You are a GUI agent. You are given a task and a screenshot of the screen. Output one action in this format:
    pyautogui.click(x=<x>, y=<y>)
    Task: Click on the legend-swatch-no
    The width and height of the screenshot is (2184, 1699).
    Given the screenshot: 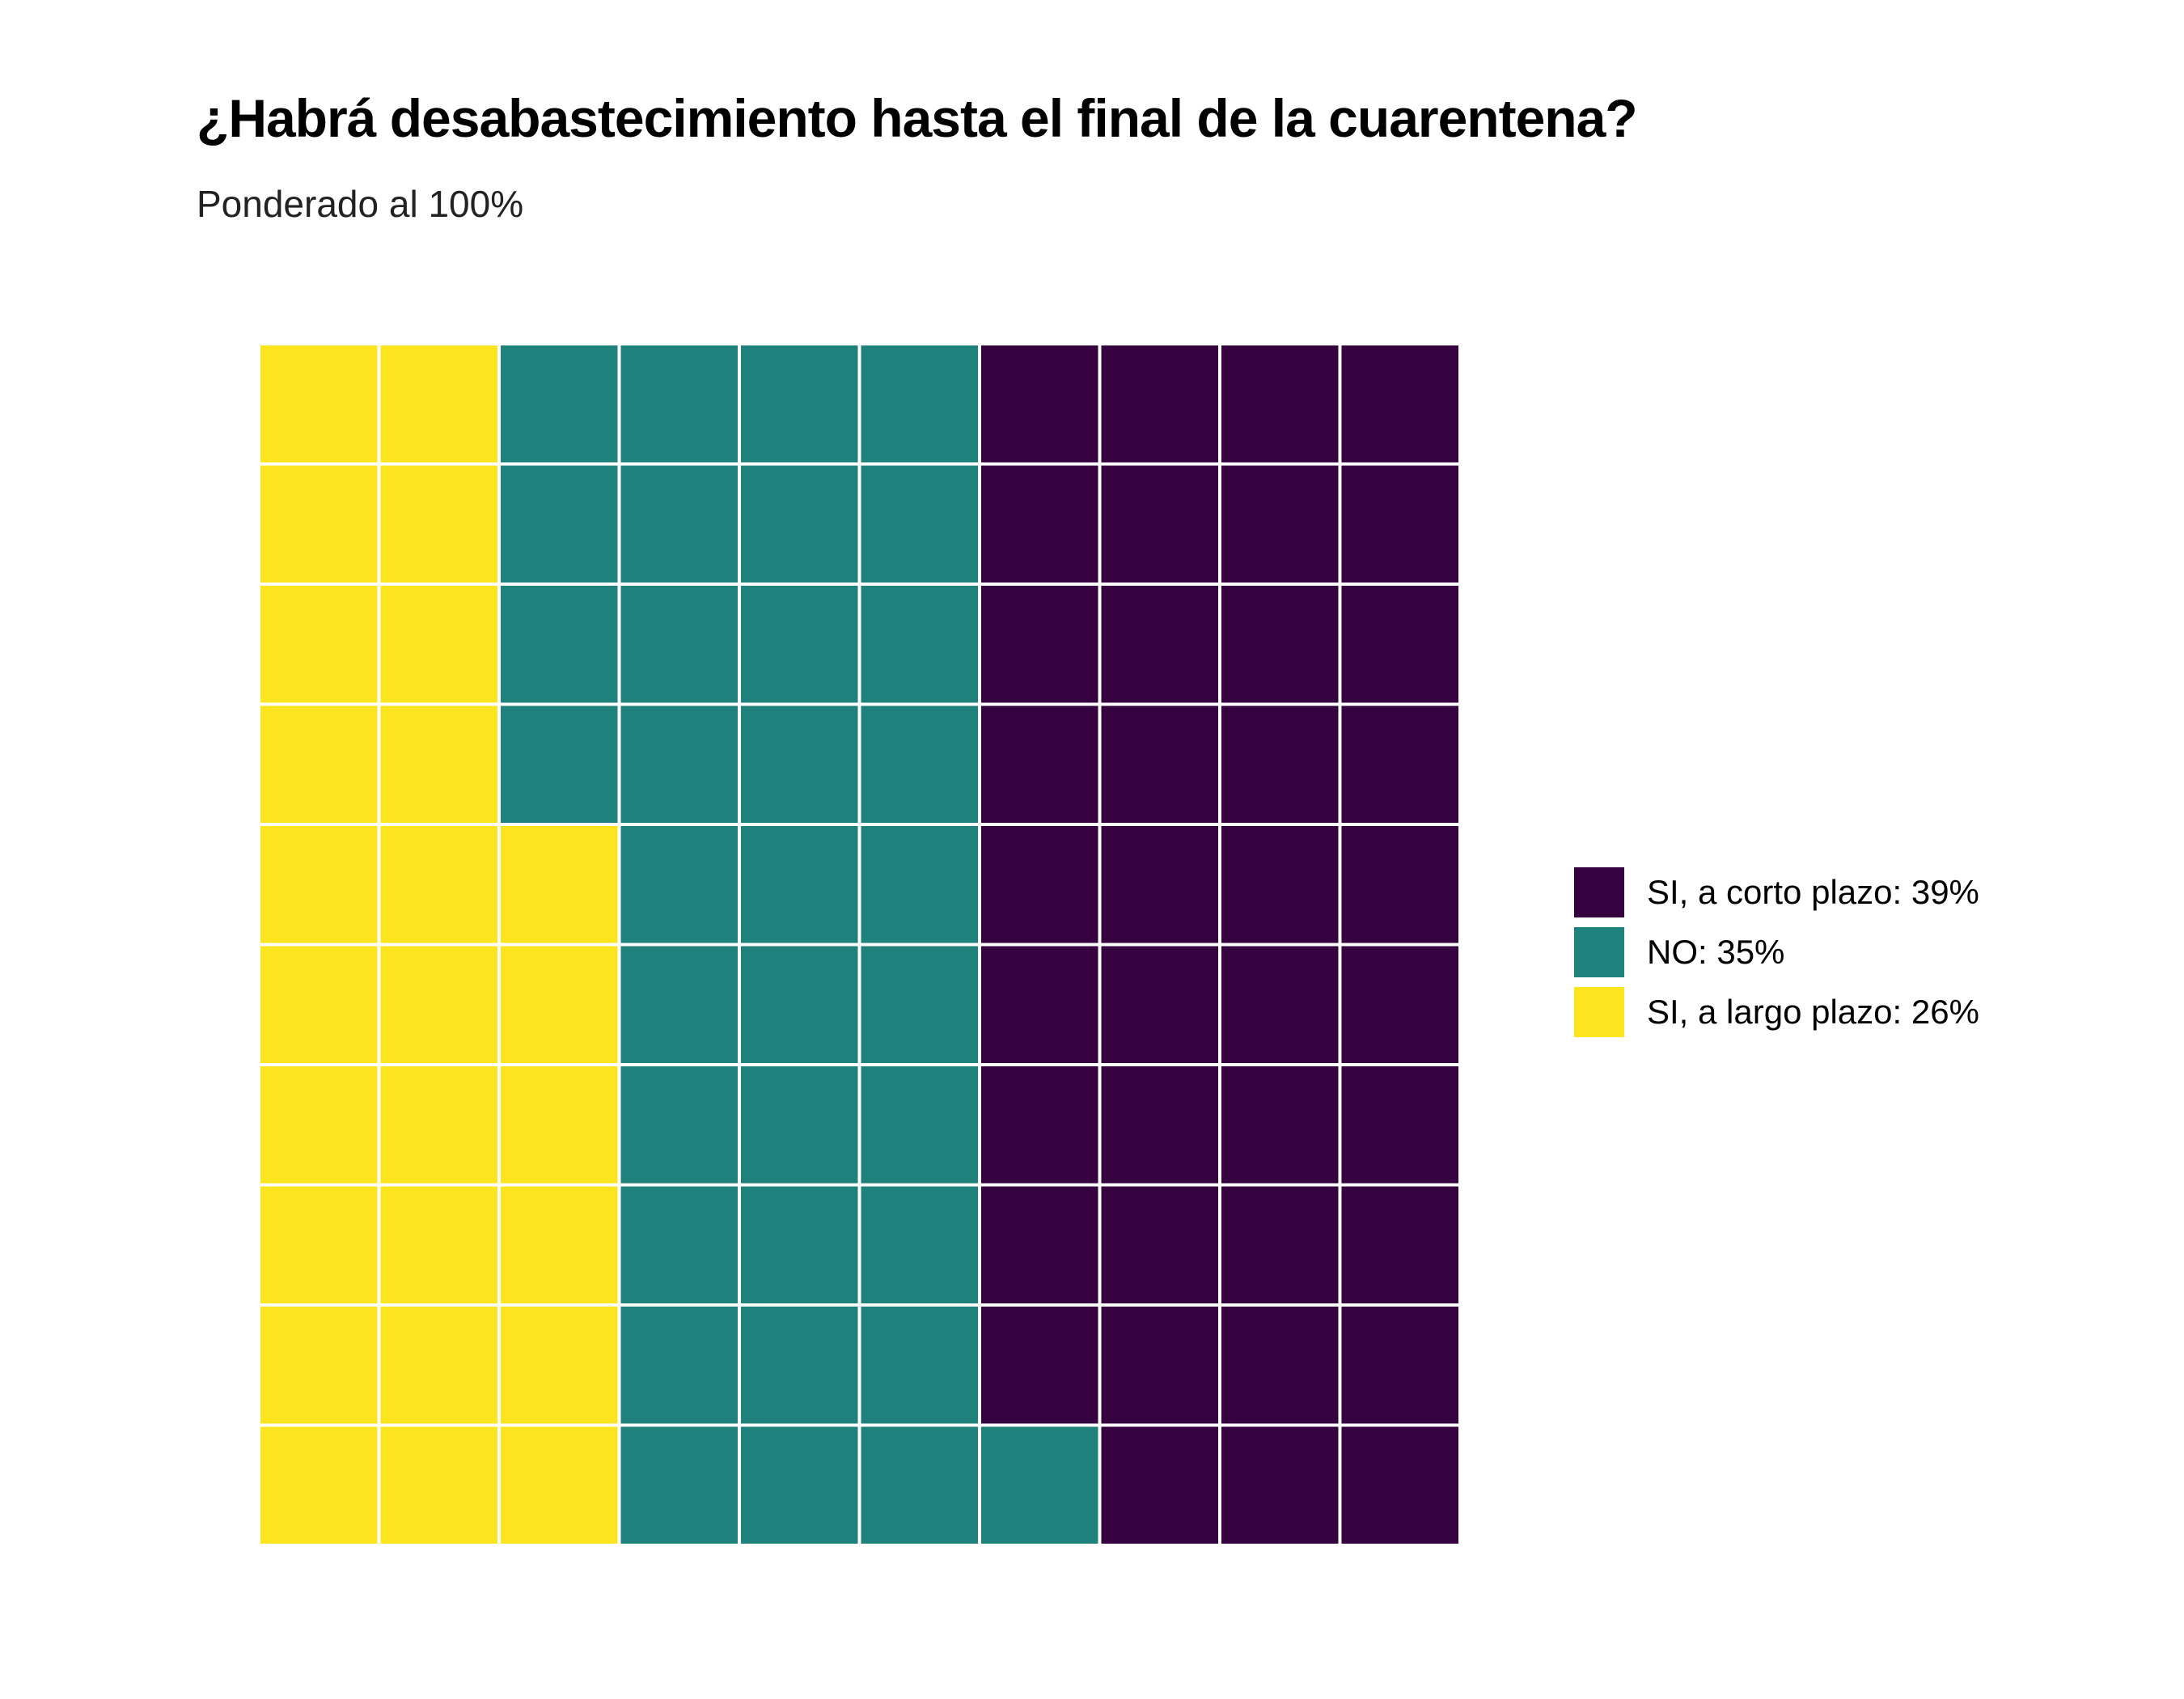 What is the action you would take?
    pyautogui.click(x=1599, y=952)
    